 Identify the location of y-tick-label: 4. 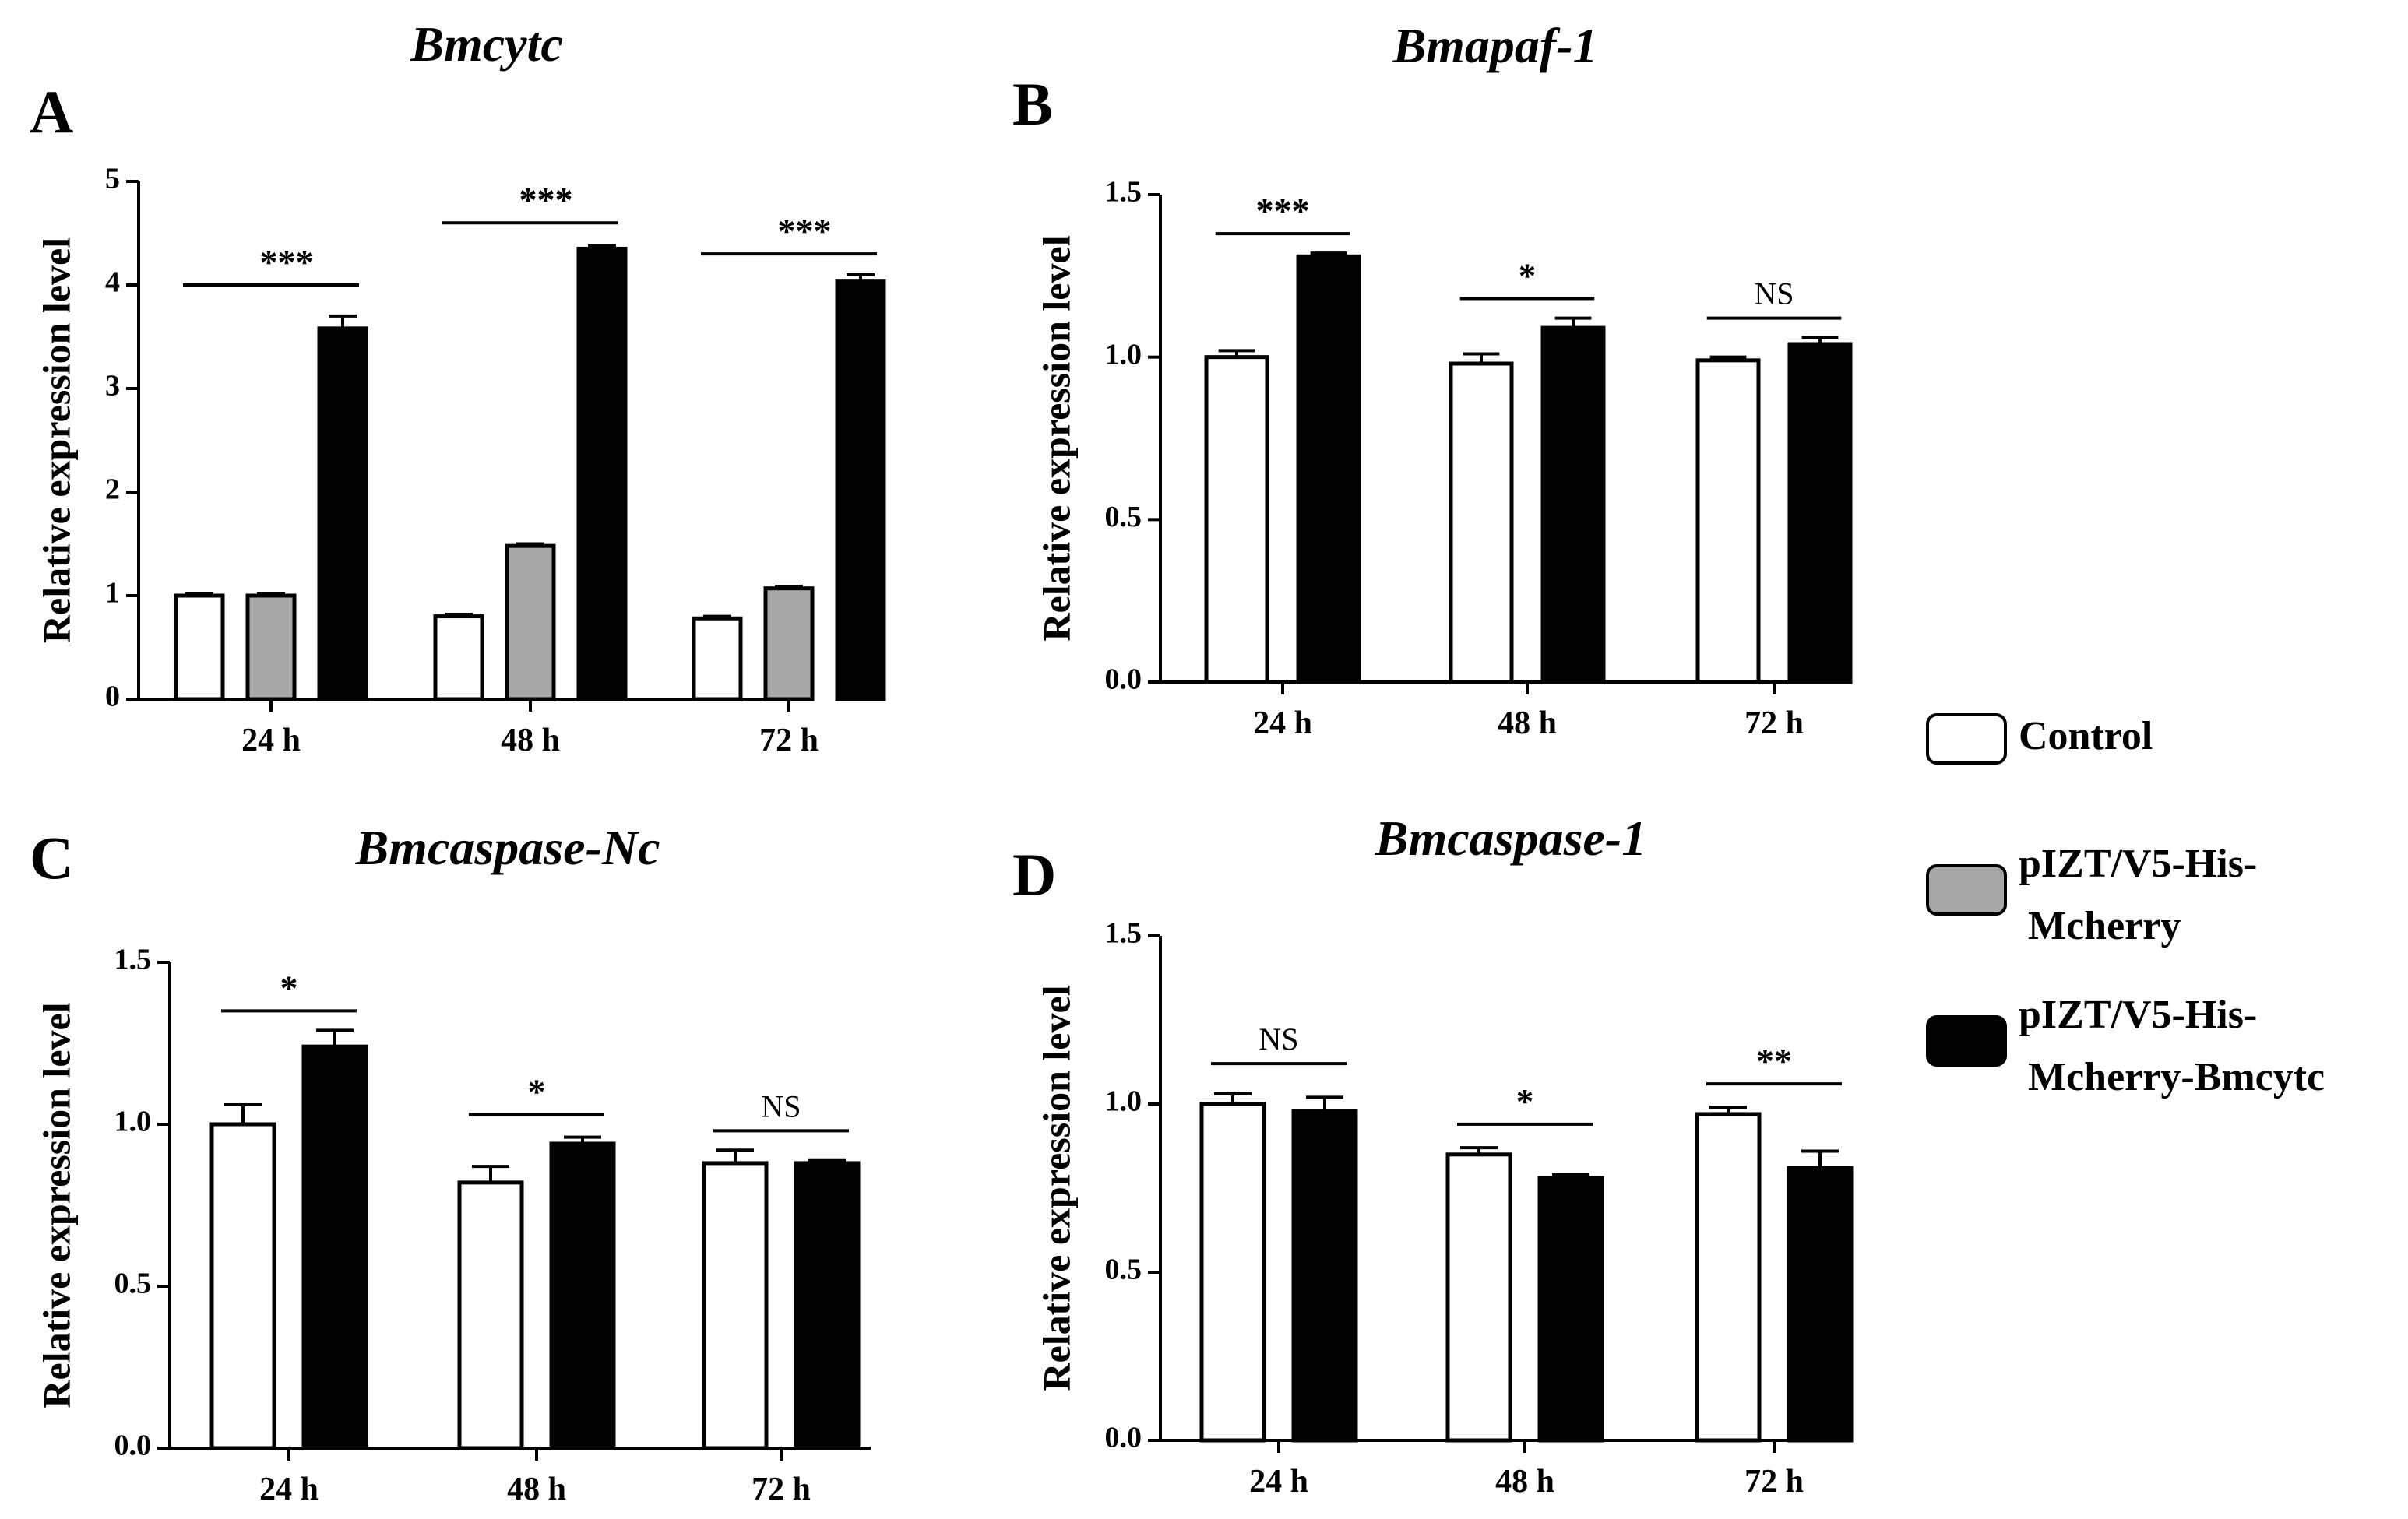
(113, 282).